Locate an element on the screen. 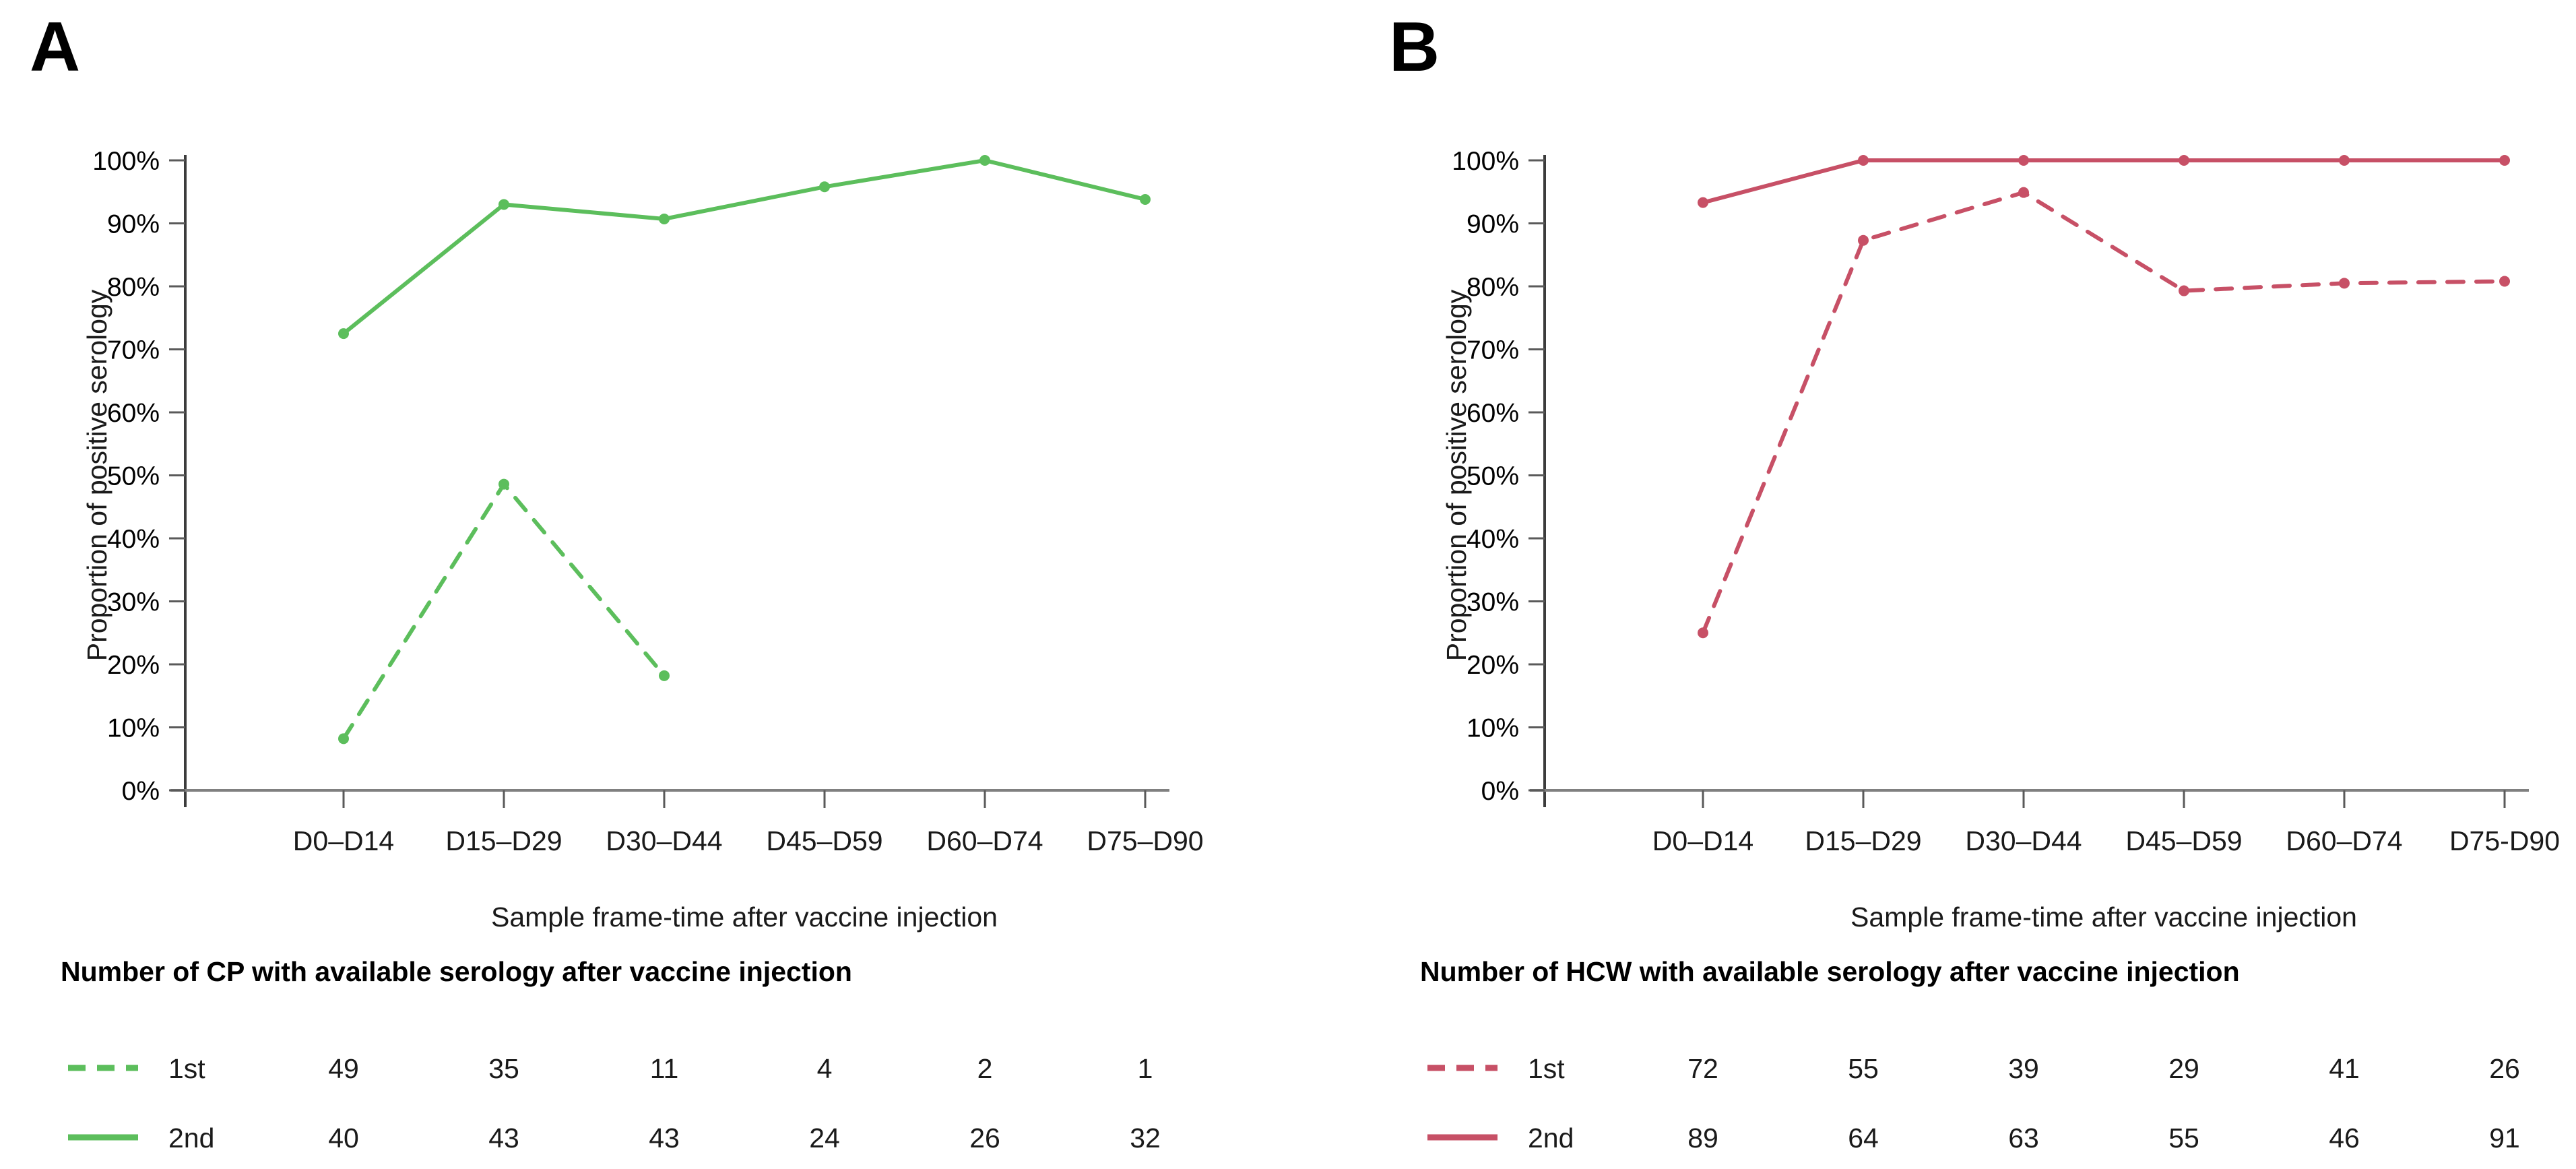 The image size is (2576, 1169). x-tick-label: D75-D90 is located at coordinates (2504, 841).